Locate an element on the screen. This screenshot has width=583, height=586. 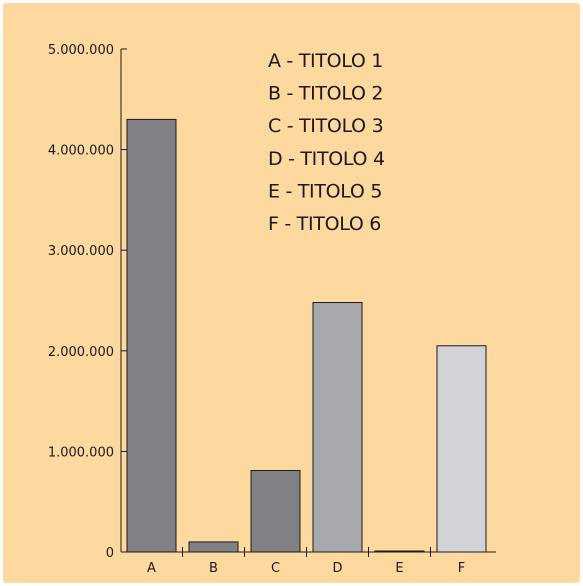
y-tick-label: 5.000.000 is located at coordinates (81, 50).